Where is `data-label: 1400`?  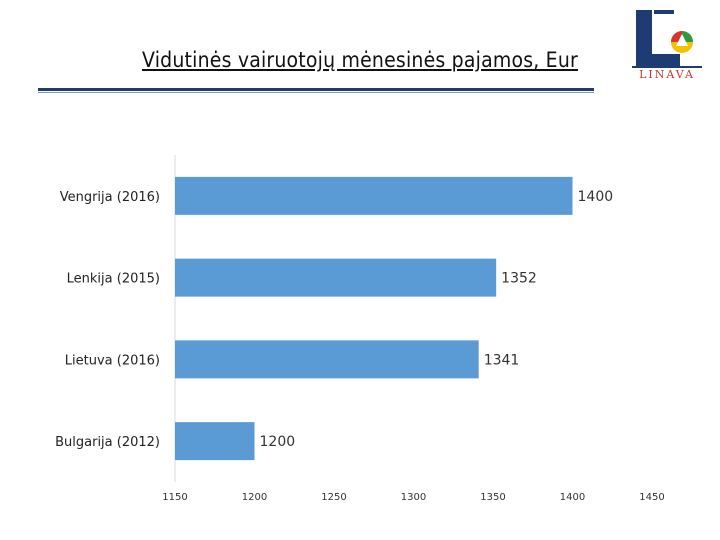 data-label: 1400 is located at coordinates (596, 197).